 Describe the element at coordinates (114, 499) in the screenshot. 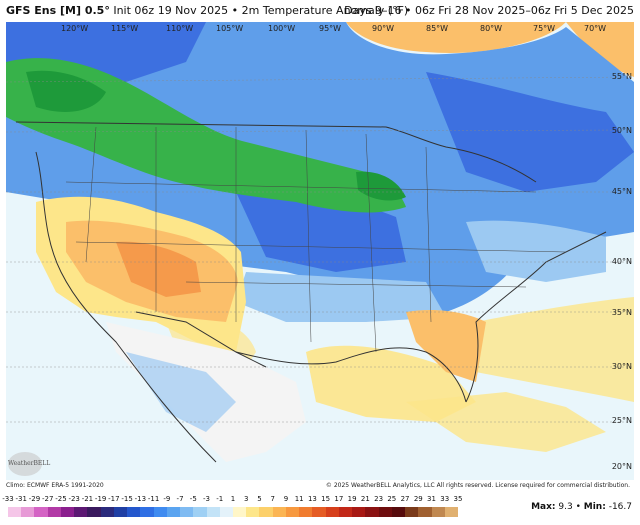

I see `colorbar-tick: -17` at that location.